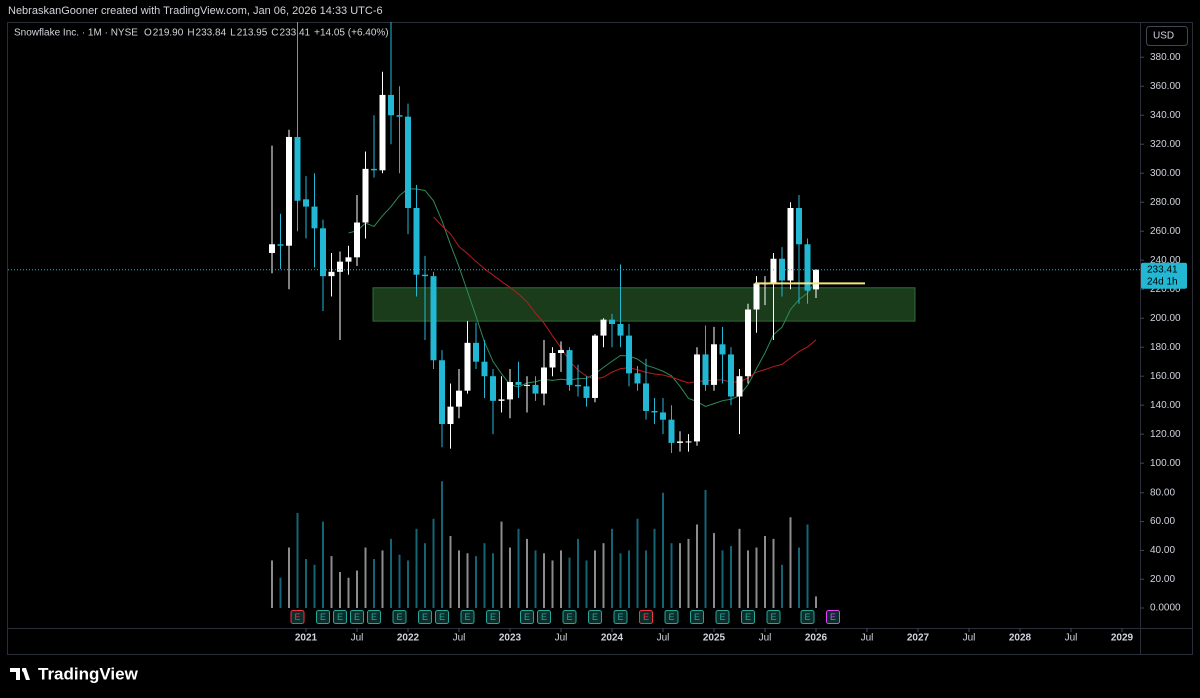 The width and height of the screenshot is (1200, 698). Describe the element at coordinates (1162, 281) in the screenshot. I see `countdown: 24d 1h` at that location.